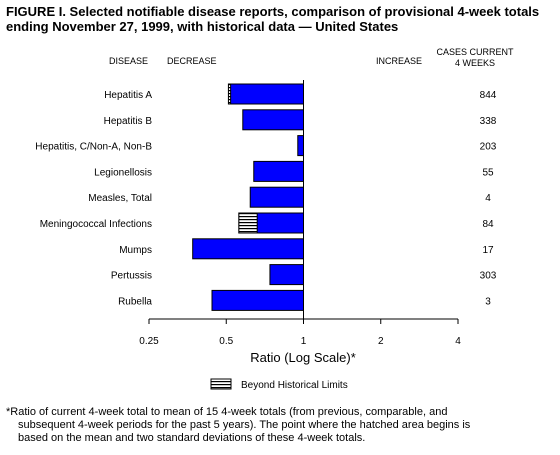  I want to click on x-tick-label-4: 4, so click(458, 341).